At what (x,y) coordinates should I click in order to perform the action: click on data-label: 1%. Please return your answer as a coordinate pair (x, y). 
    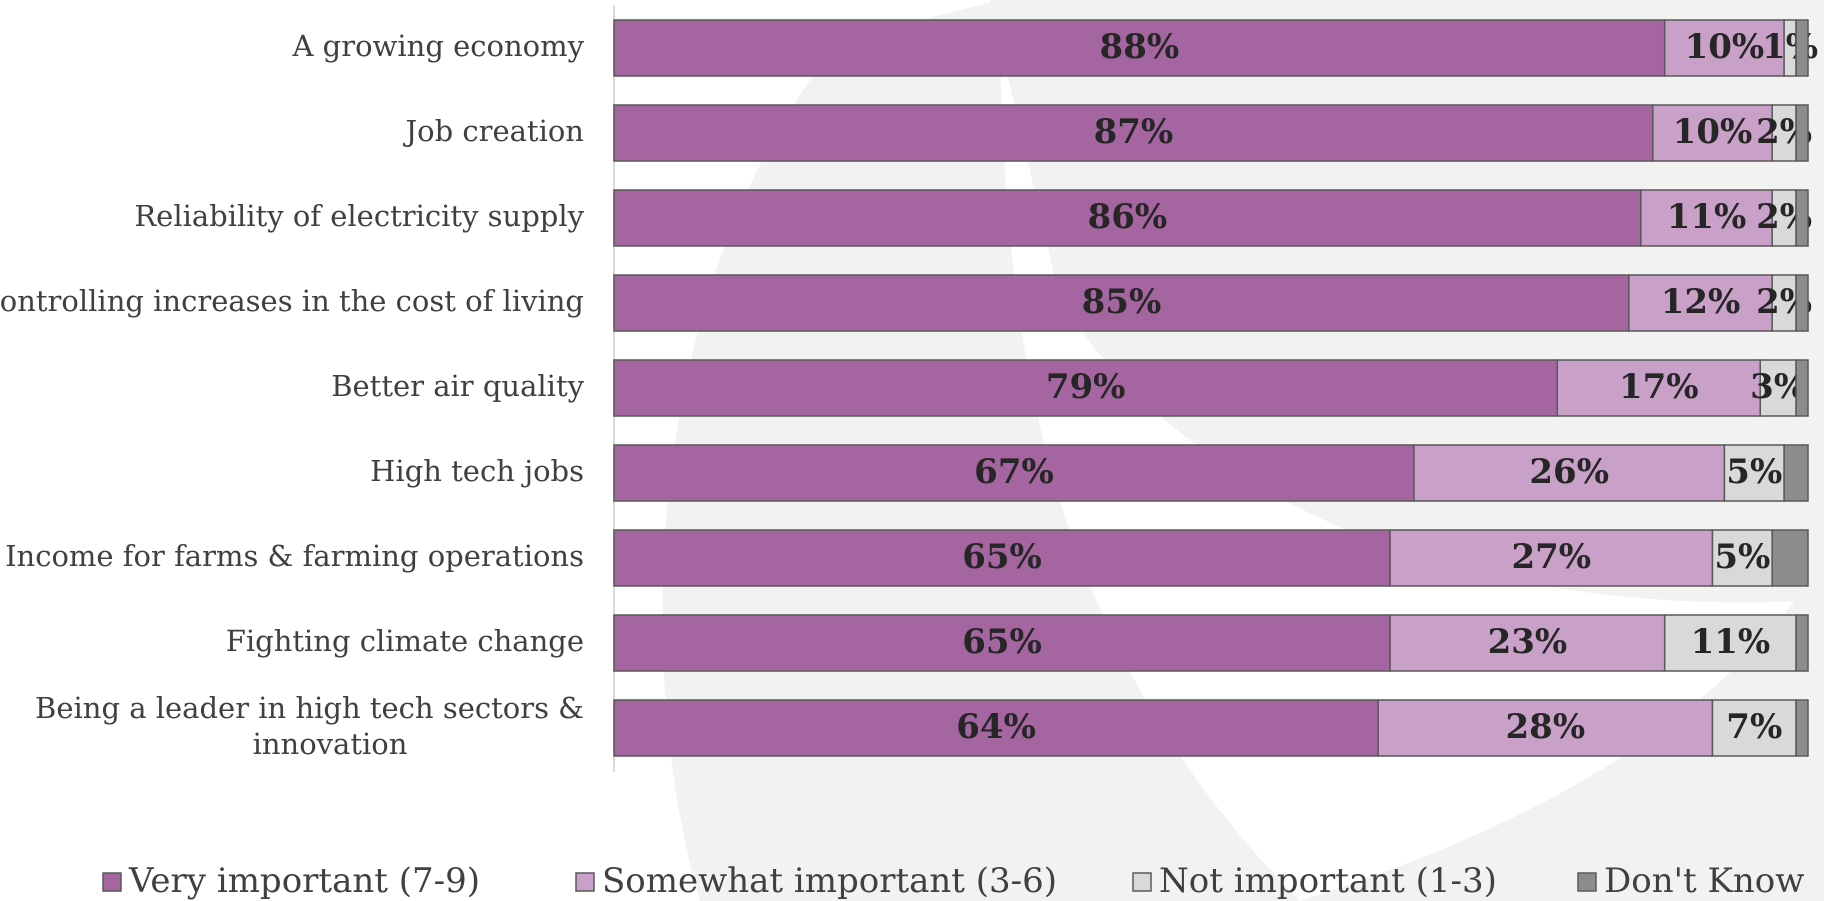
    Looking at the image, I should click on (1790, 47).